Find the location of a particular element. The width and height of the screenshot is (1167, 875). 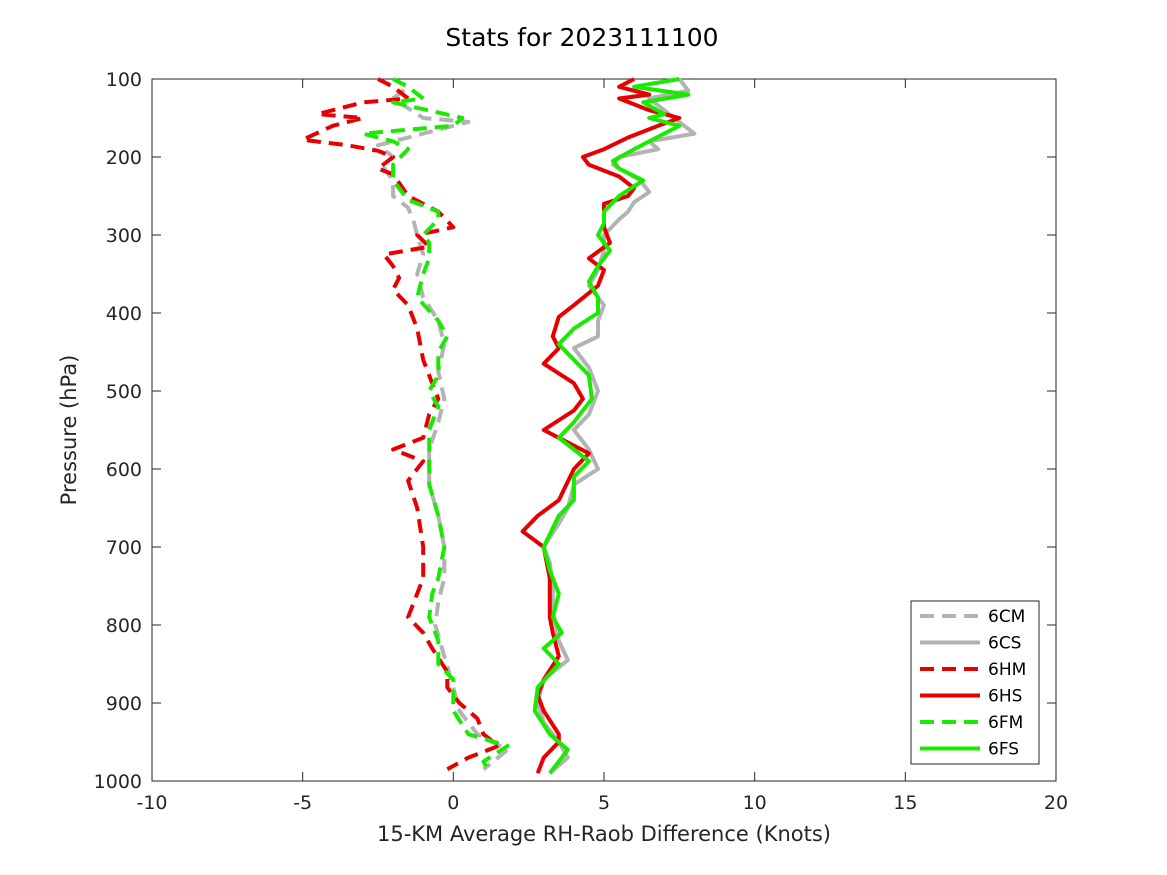

chart-title: Stats for 2023111100 is located at coordinates (581, 37).